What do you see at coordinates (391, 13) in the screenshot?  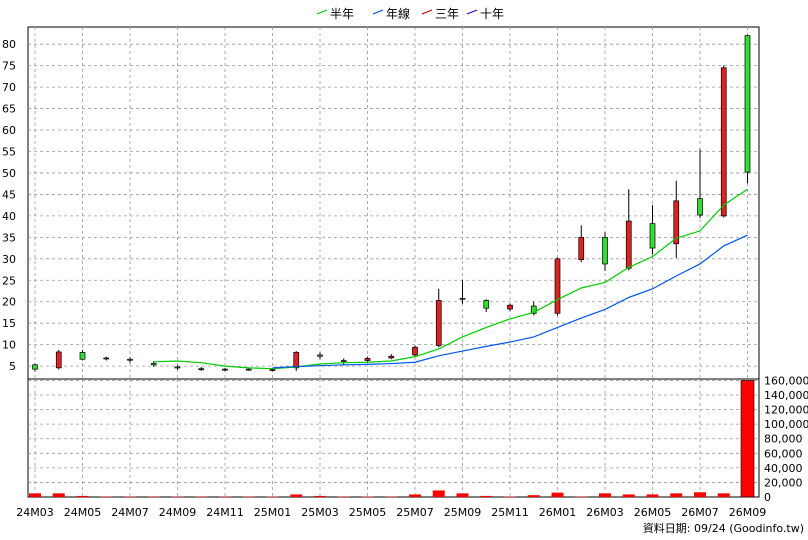 I see `legend-item: 年線` at bounding box center [391, 13].